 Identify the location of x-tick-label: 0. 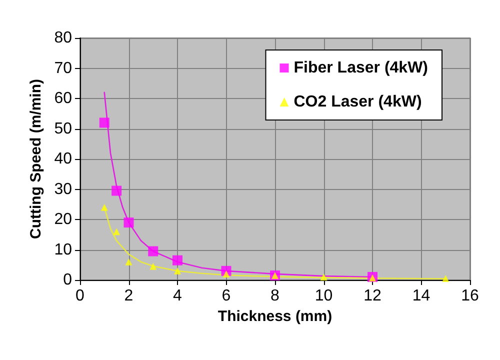
(80, 296).